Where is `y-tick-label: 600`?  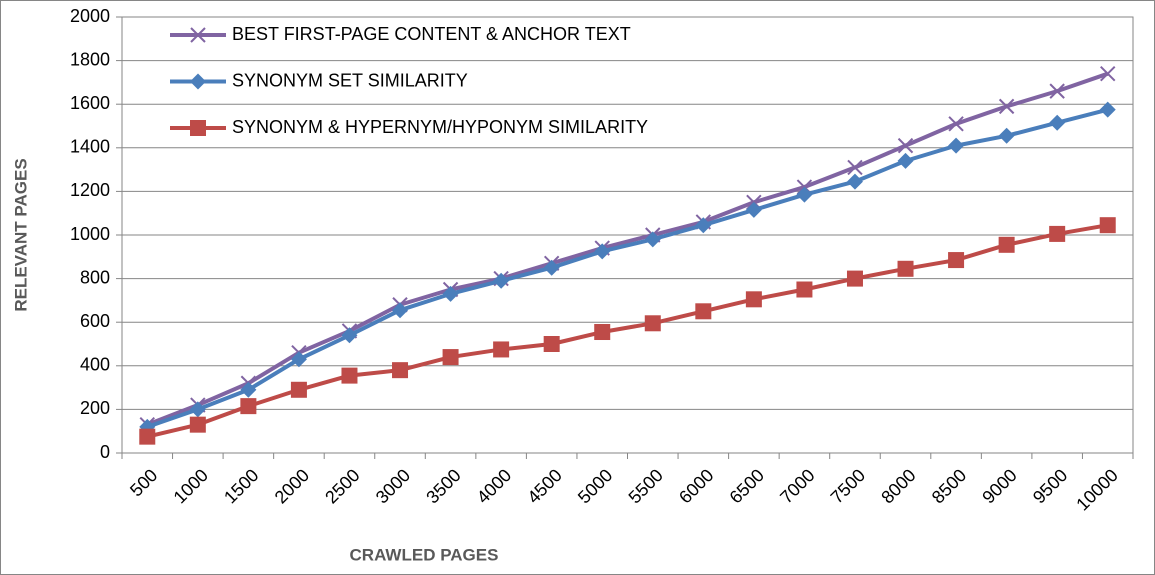
y-tick-label: 600 is located at coordinates (95, 321).